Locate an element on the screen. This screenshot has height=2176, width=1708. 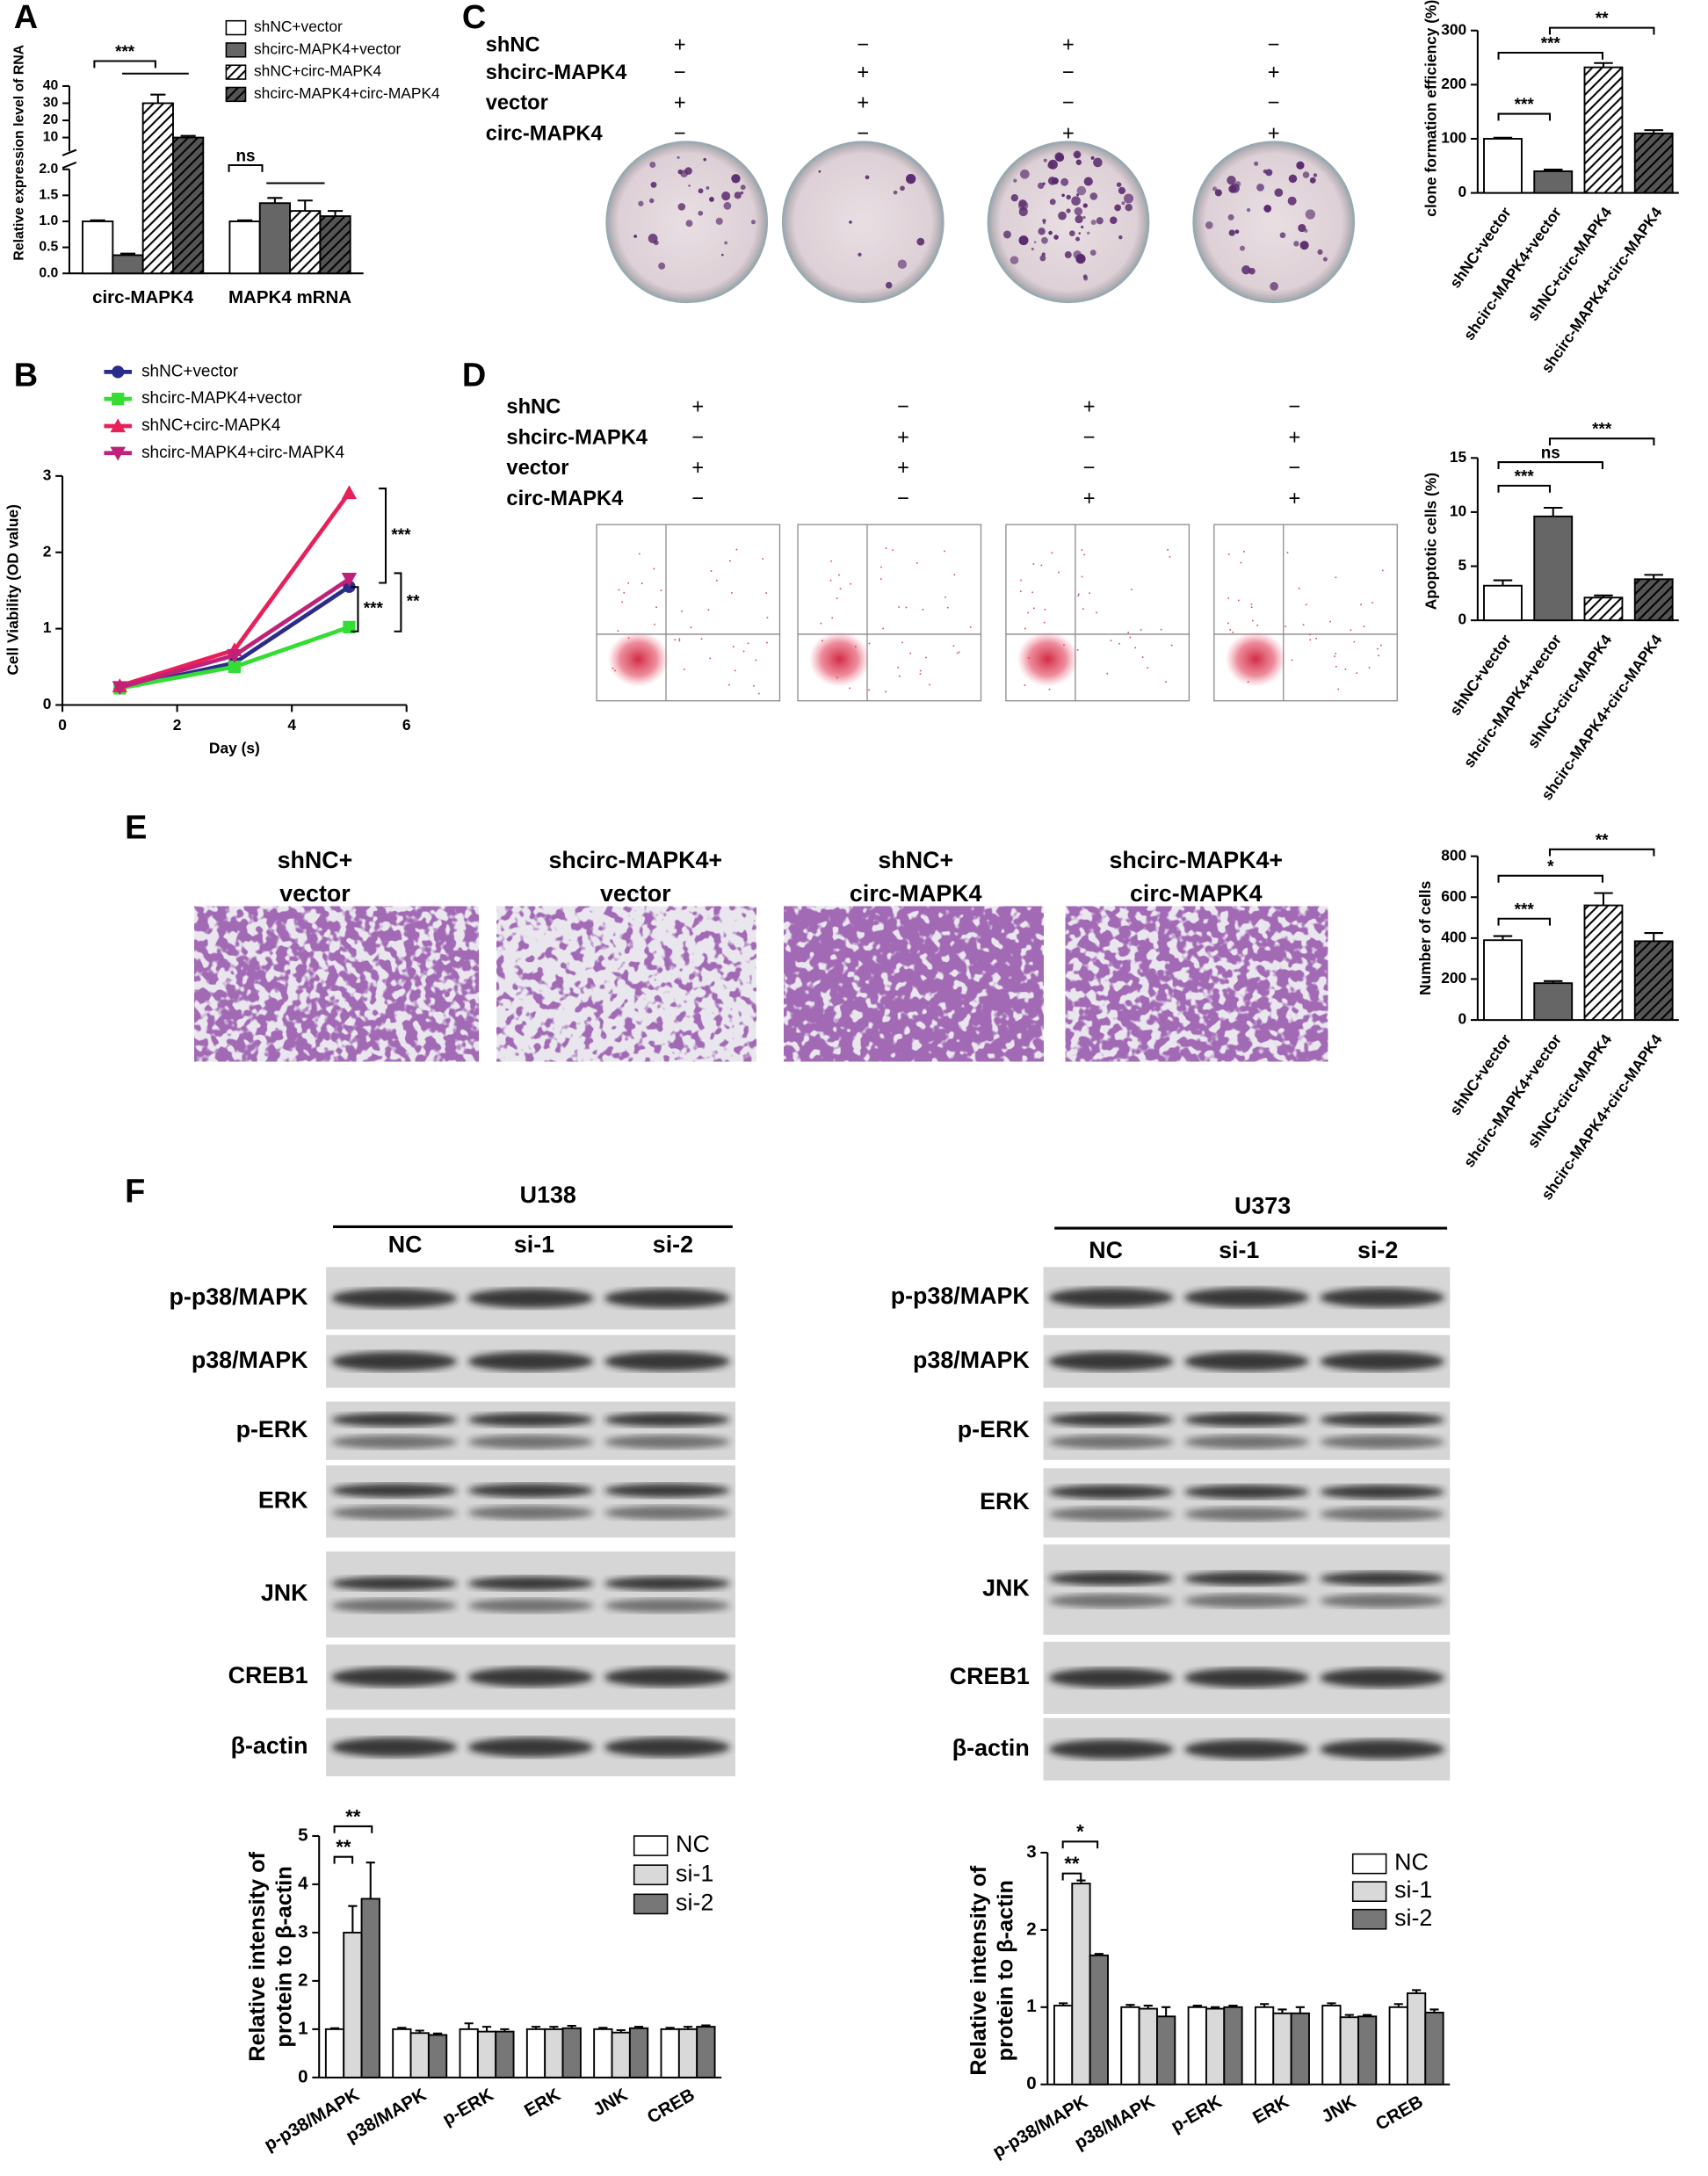
legend-label: shcirc-MAPK4+vector is located at coordinates (221, 399).